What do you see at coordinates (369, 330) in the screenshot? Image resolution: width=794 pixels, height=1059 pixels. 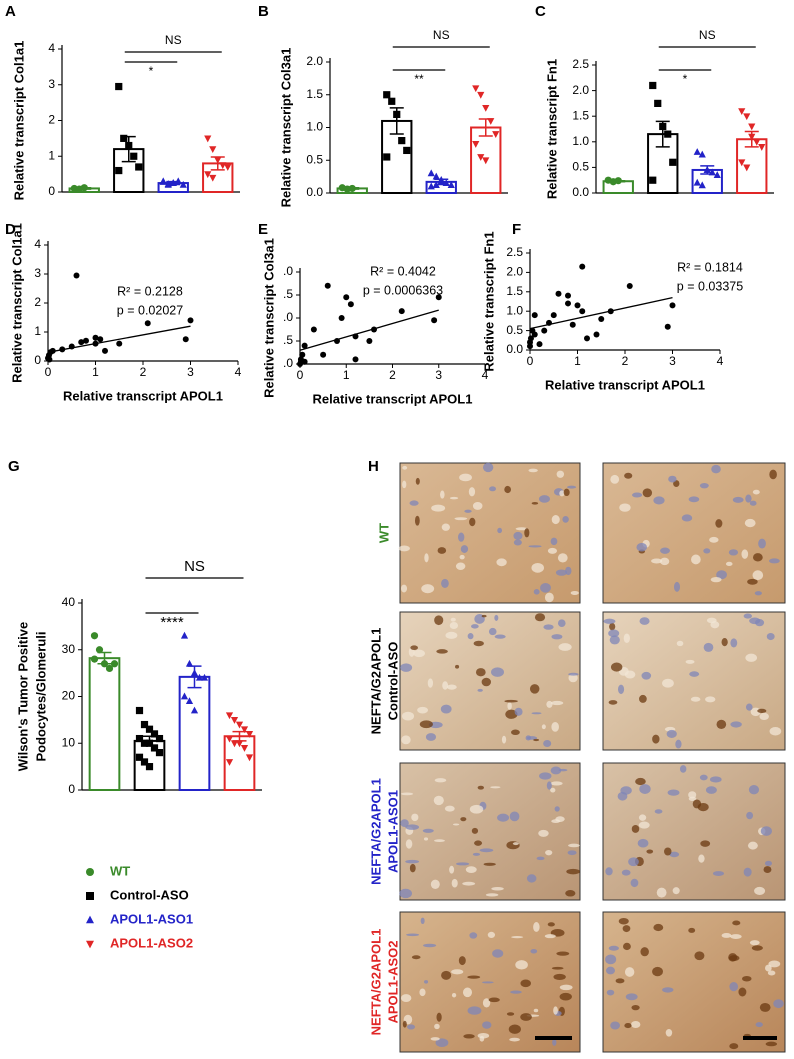 I see `fit-line` at bounding box center [369, 330].